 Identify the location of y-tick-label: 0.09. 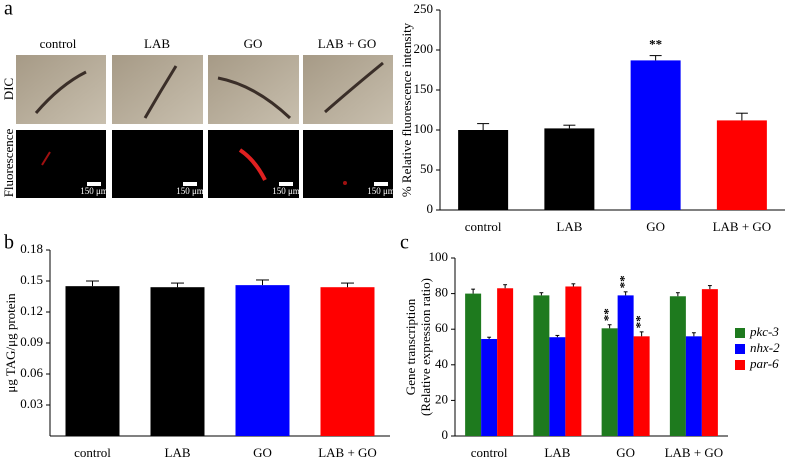
(31, 341).